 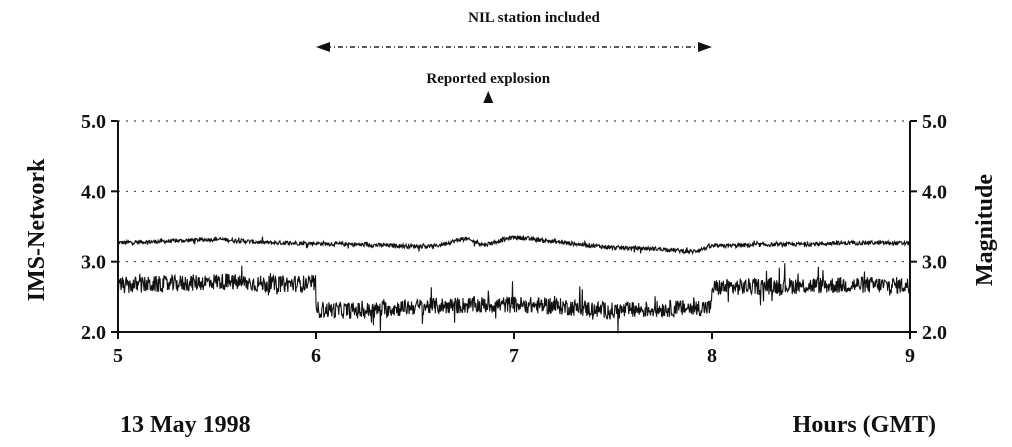 I want to click on x-tick-label-3: 8, so click(x=712, y=356).